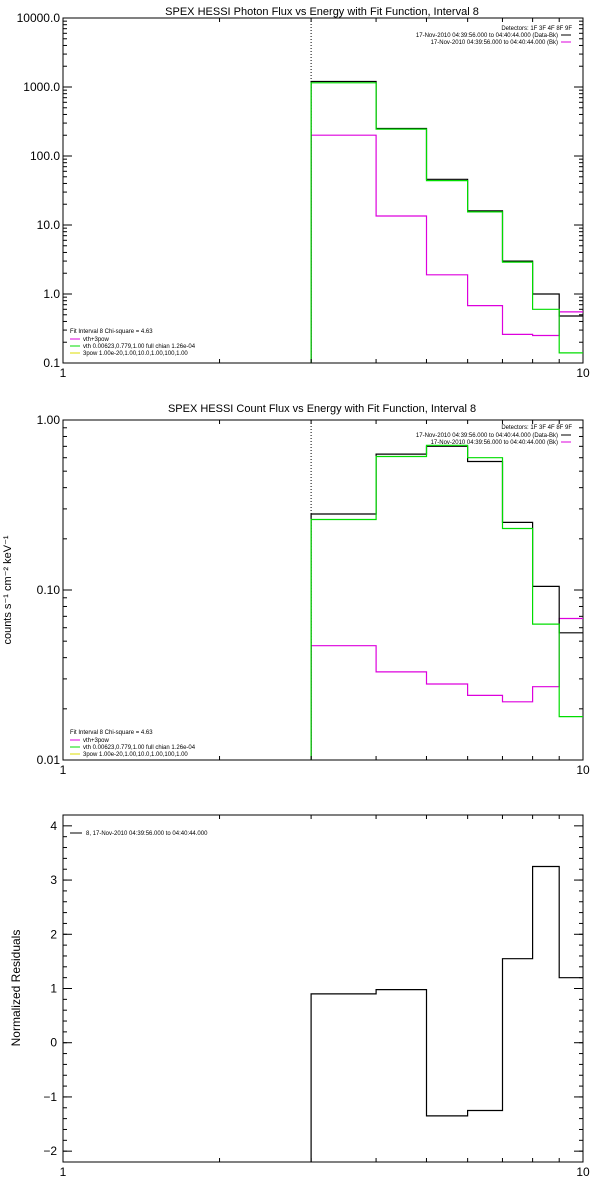 This screenshot has height=1200, width=600. I want to click on y-tick-label: 4, so click(53, 826).